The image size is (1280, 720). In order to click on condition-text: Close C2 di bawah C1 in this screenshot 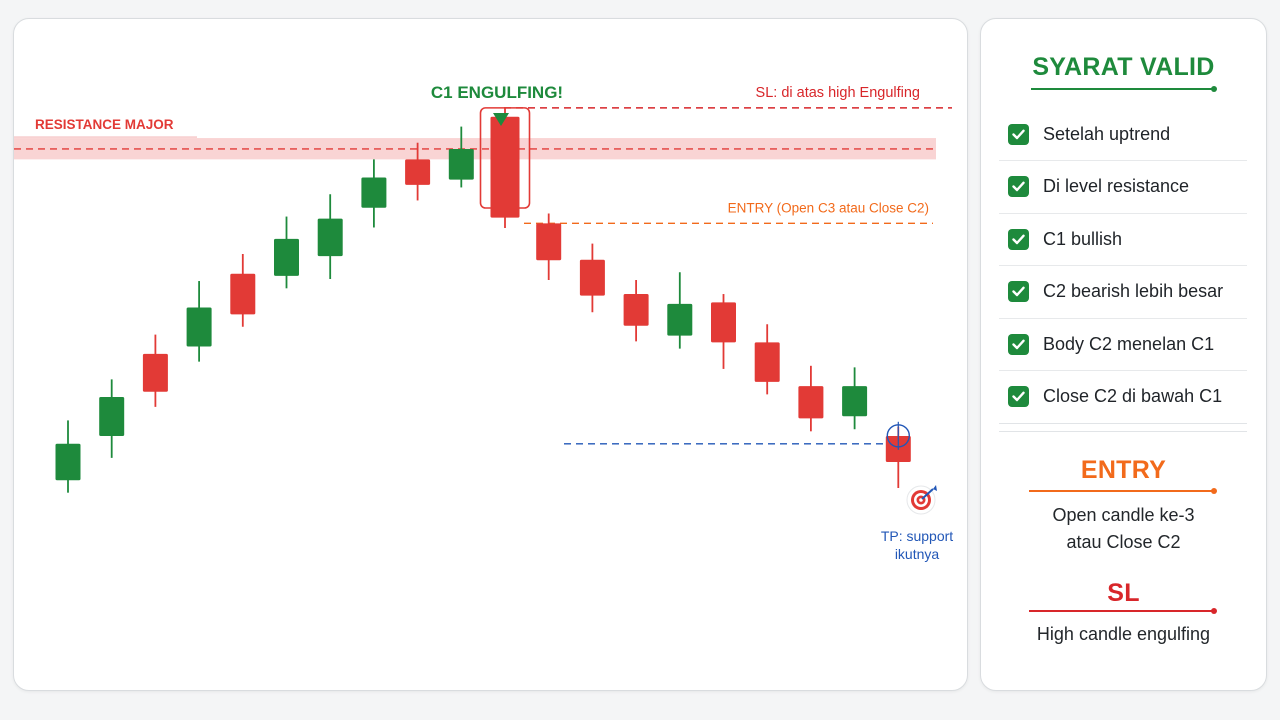, I will do `click(1133, 396)`.